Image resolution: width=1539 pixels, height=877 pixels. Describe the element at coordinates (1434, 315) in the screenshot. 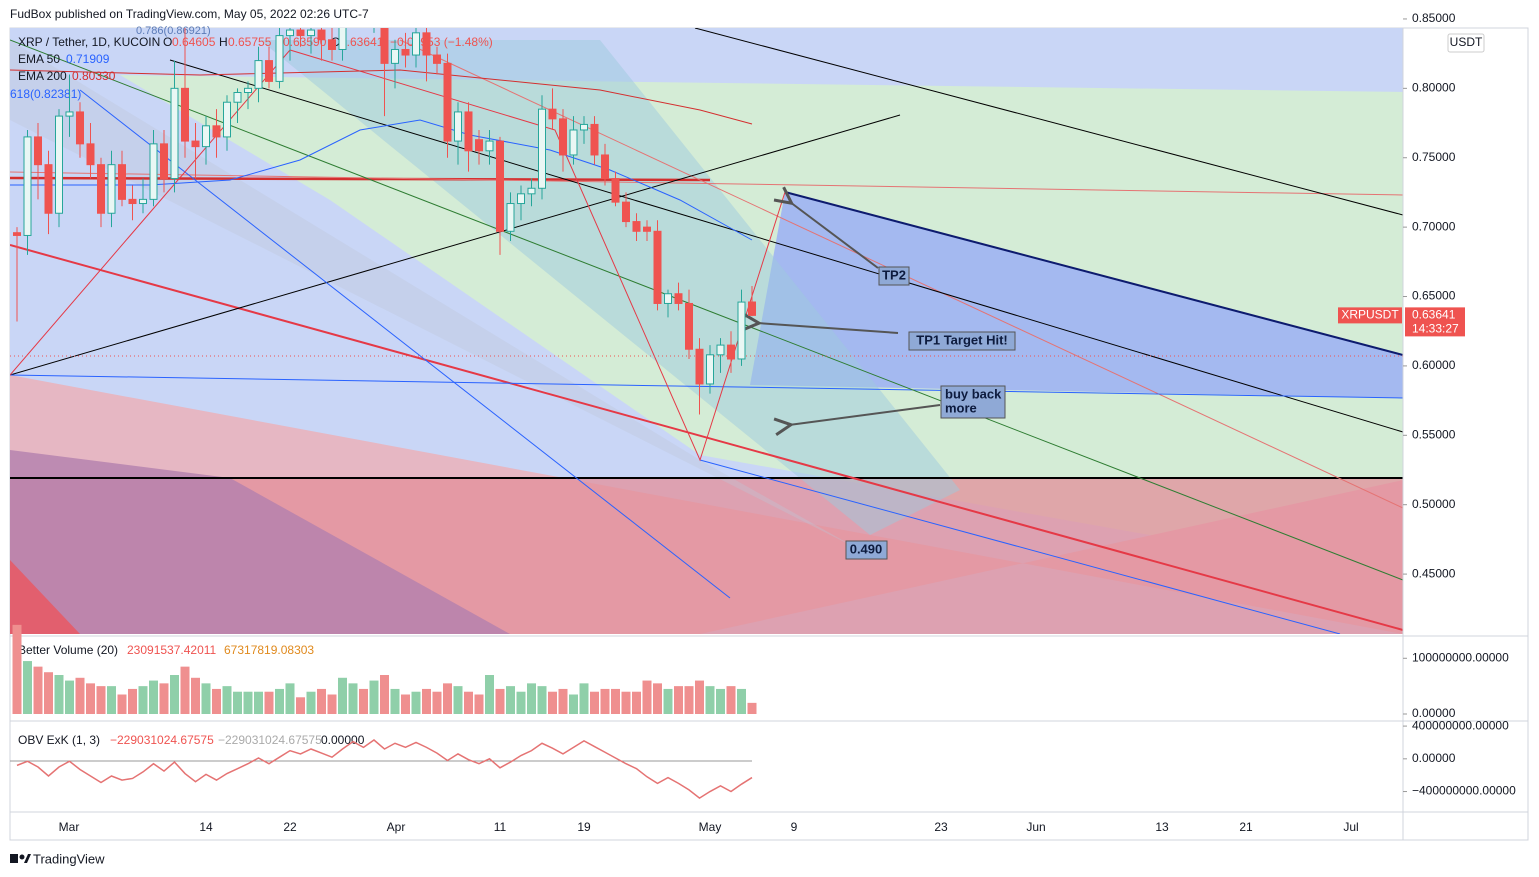

I see `price-tag-text: 0.63641` at that location.